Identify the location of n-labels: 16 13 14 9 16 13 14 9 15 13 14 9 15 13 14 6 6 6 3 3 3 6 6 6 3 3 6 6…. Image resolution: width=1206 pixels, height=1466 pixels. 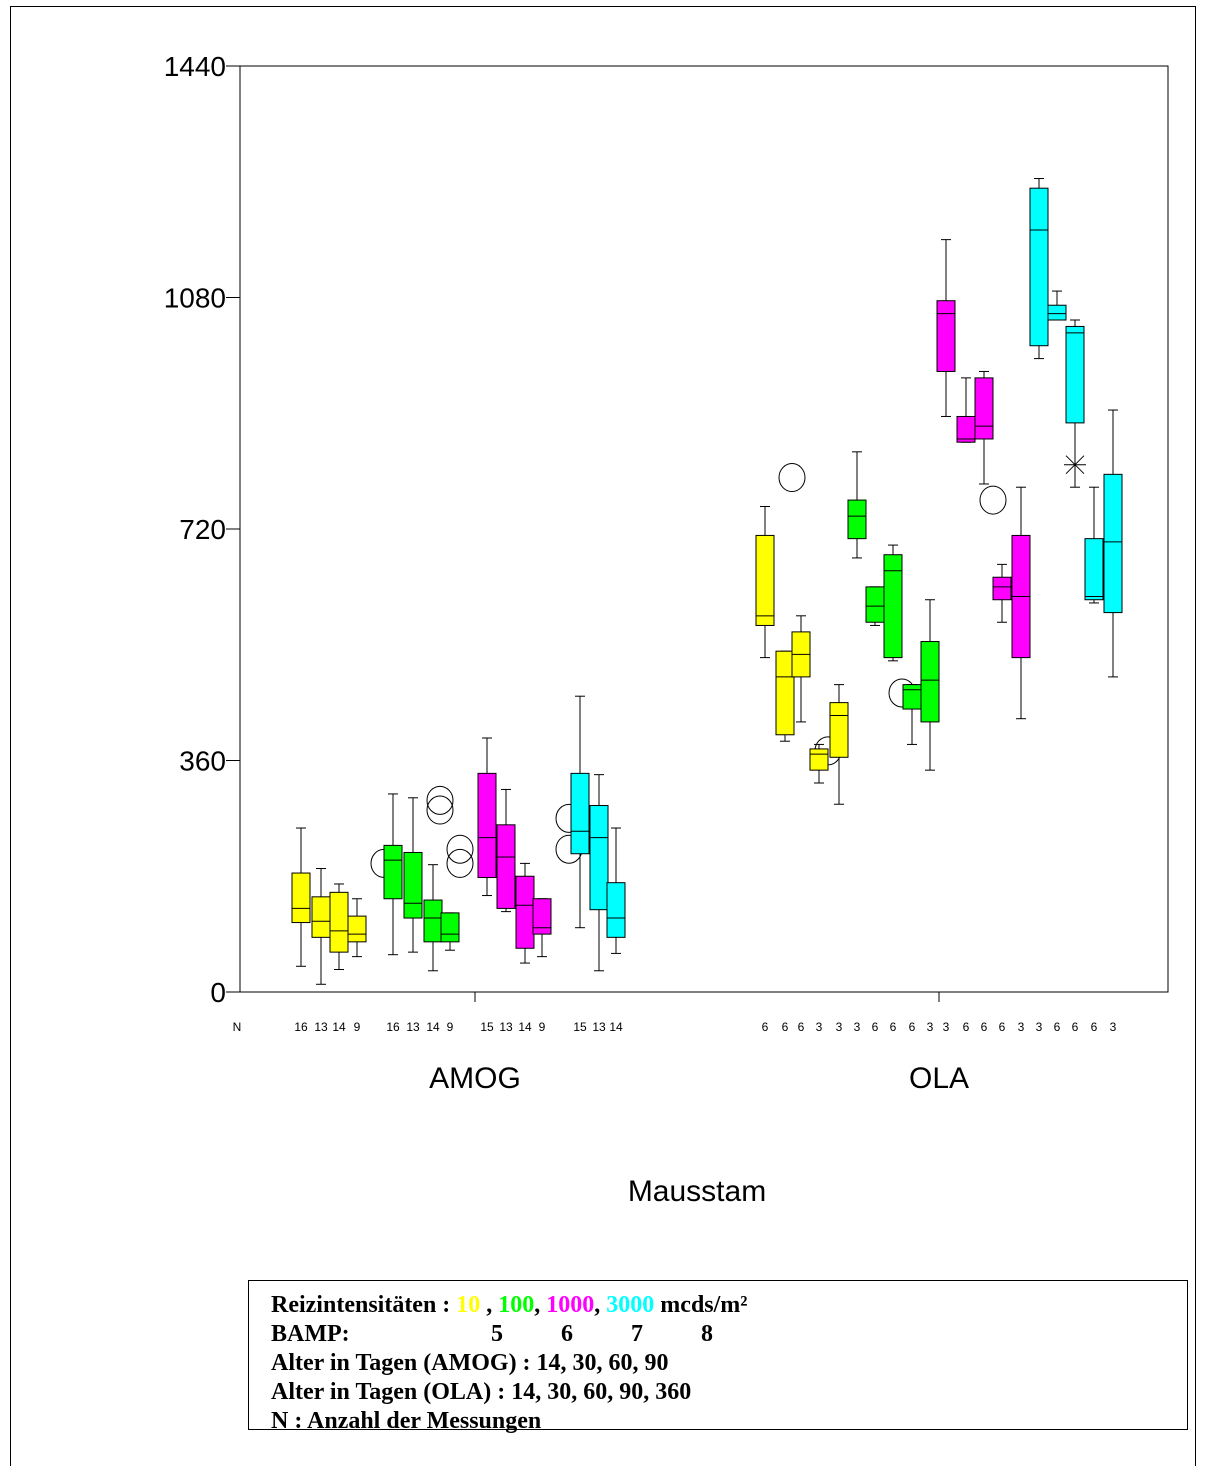
(705, 1027).